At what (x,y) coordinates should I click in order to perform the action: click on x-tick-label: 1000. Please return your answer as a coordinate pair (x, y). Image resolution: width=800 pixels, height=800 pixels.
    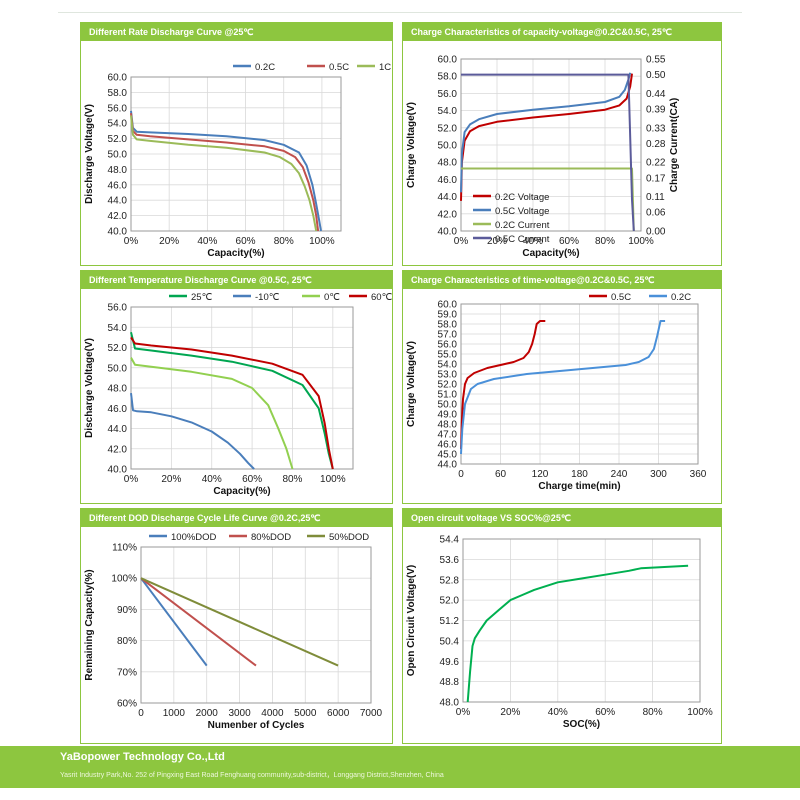
    Looking at the image, I should click on (174, 713).